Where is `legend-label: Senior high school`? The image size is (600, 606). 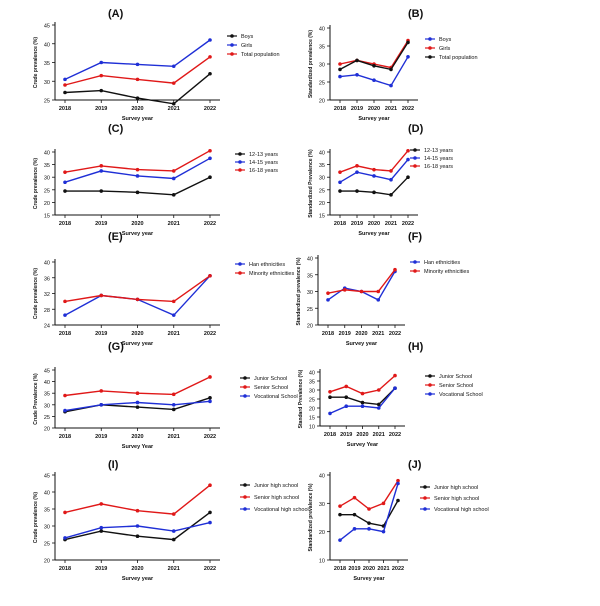
legend-label: Senior high school is located at coordinates (456, 499).